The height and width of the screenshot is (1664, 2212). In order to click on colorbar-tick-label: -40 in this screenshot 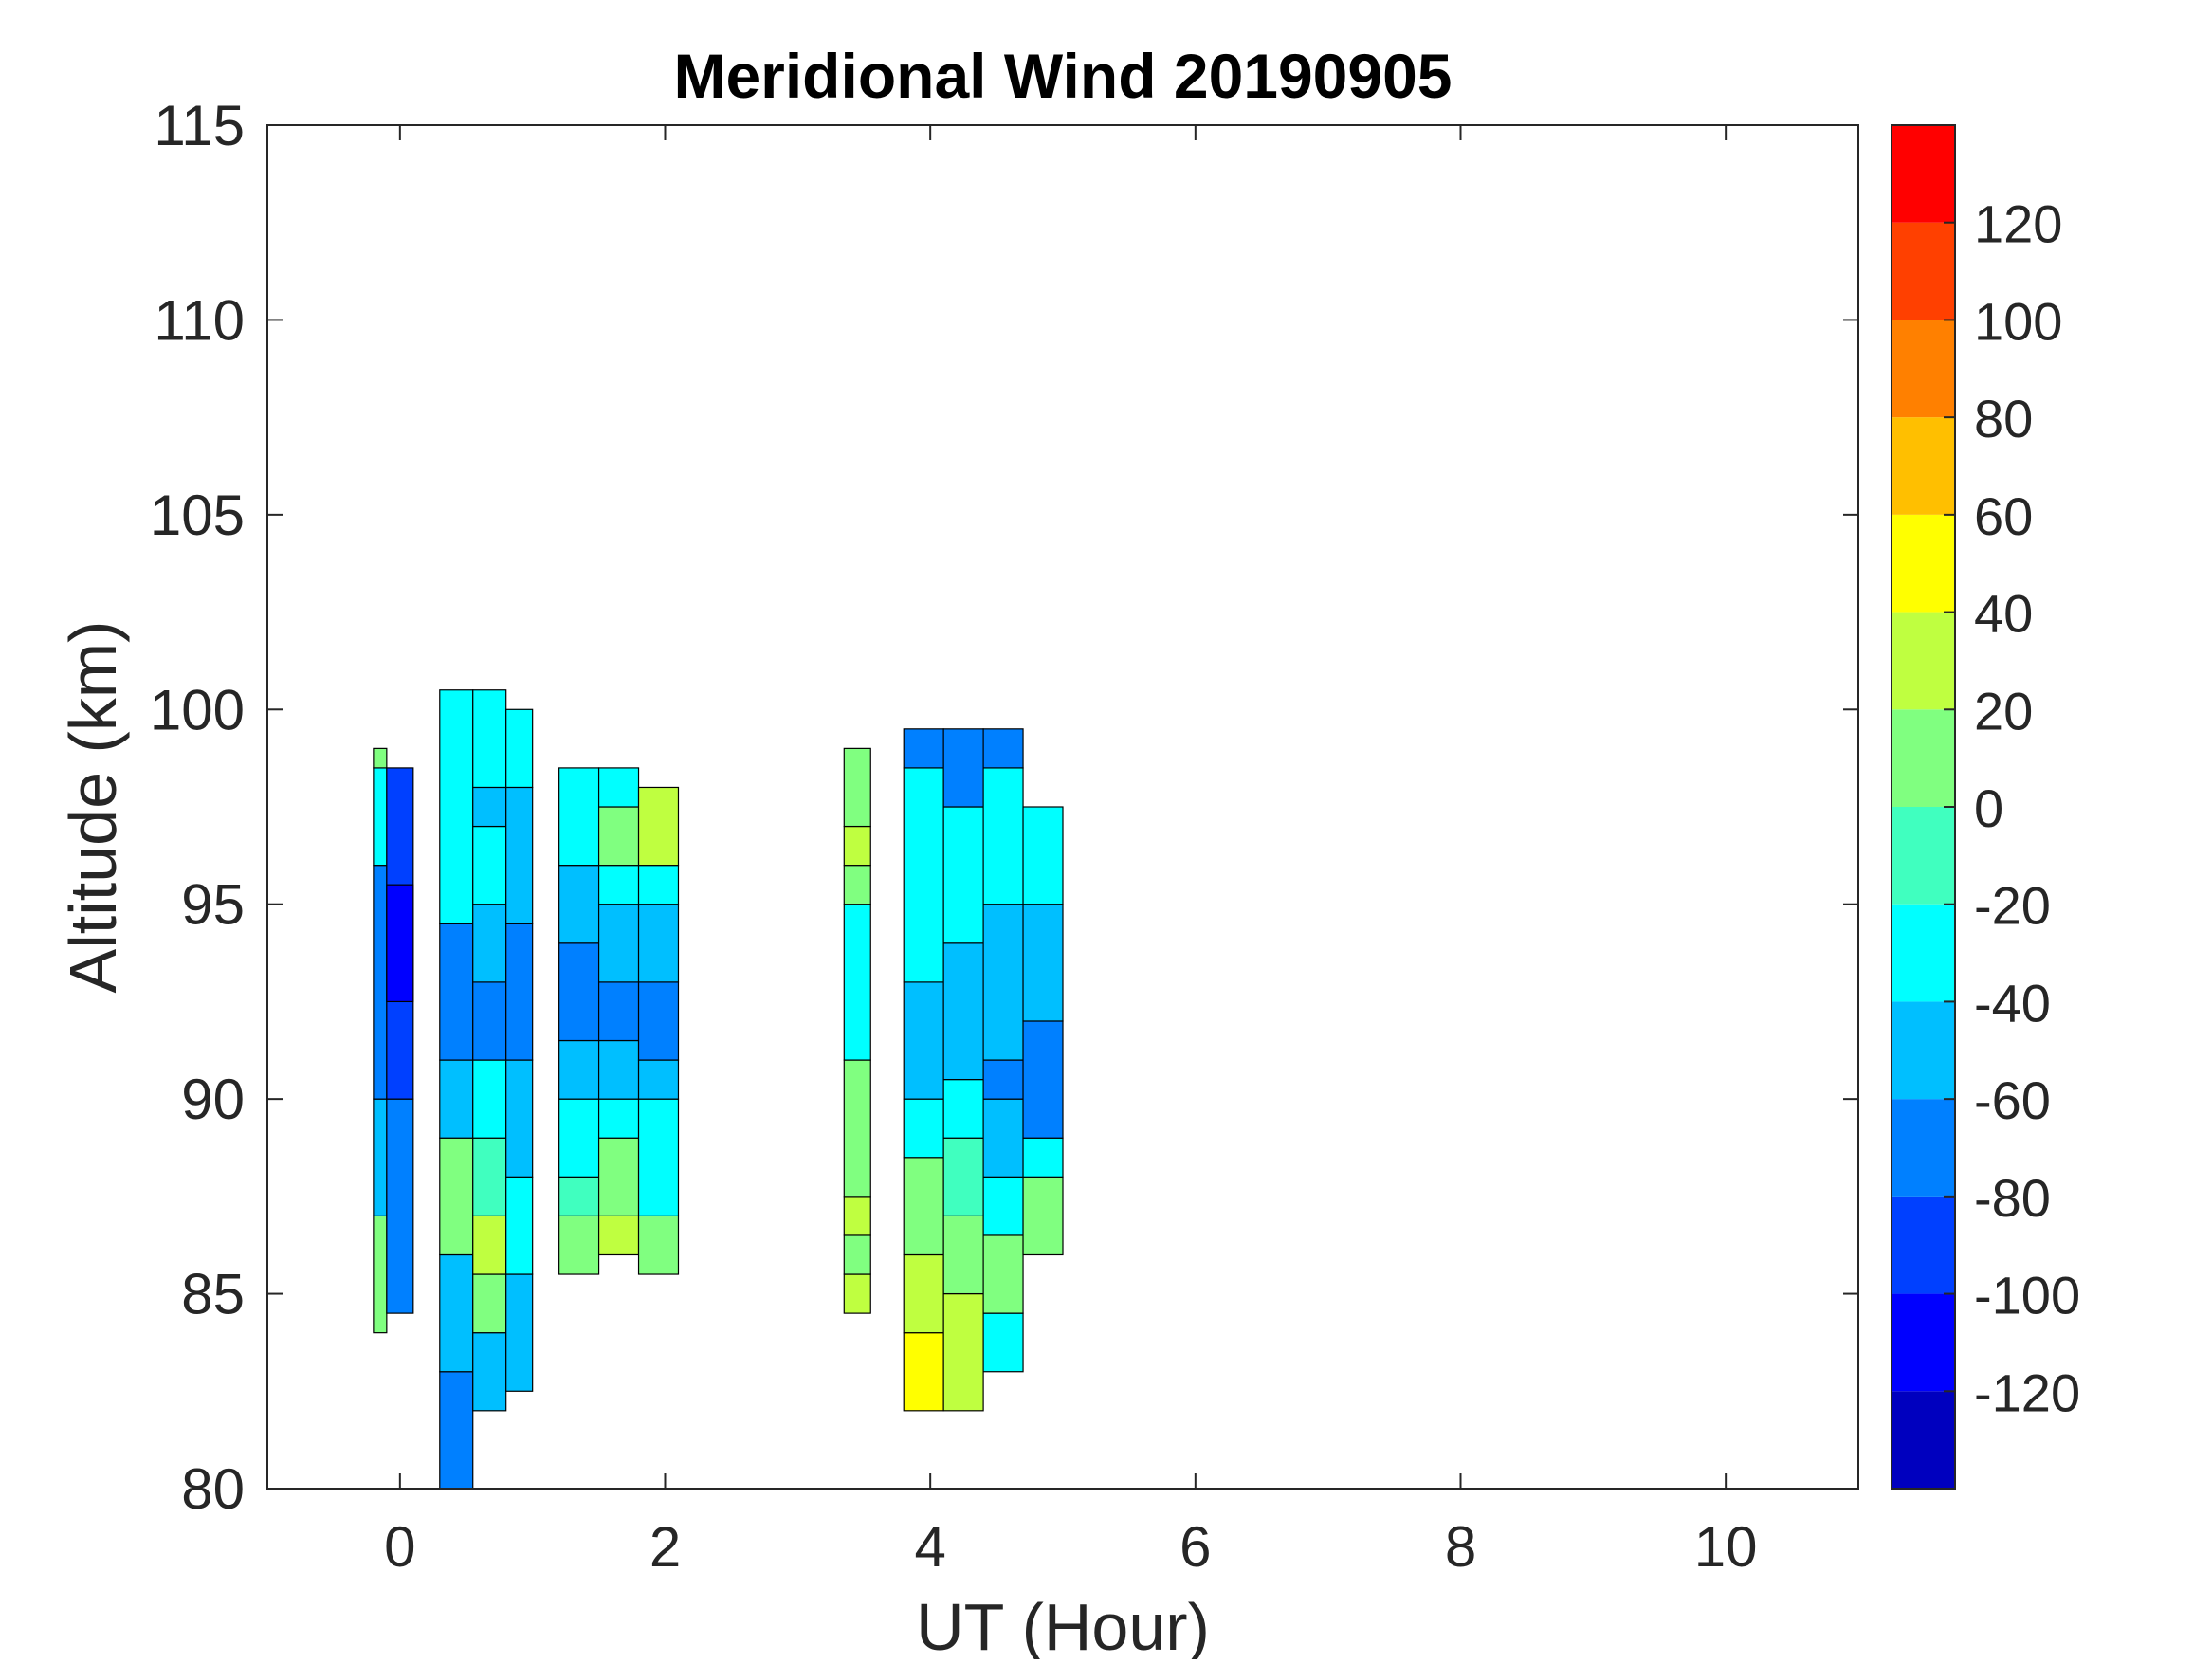, I will do `click(2012, 1003)`.